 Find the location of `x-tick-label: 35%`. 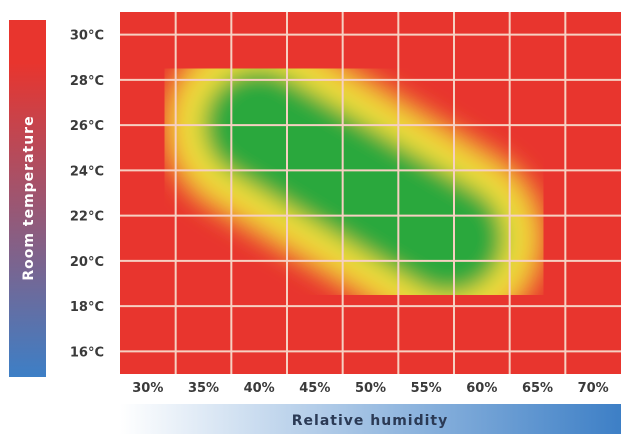

x-tick-label: 35% is located at coordinates (203, 388).